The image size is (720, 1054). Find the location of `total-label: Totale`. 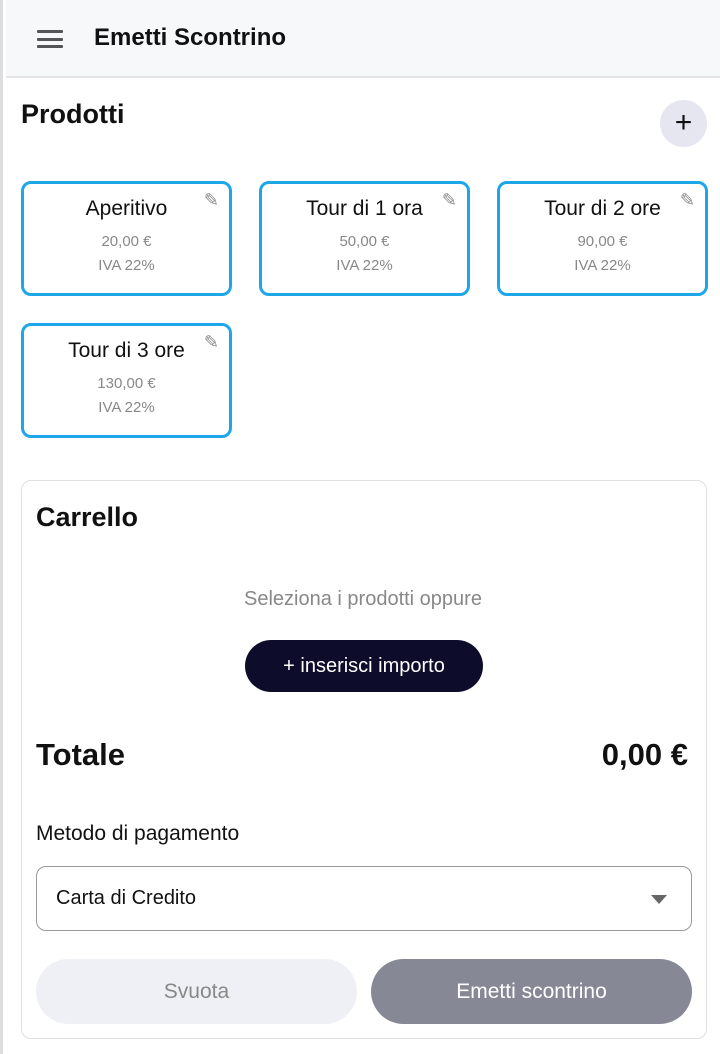

total-label: Totale is located at coordinates (80, 754).